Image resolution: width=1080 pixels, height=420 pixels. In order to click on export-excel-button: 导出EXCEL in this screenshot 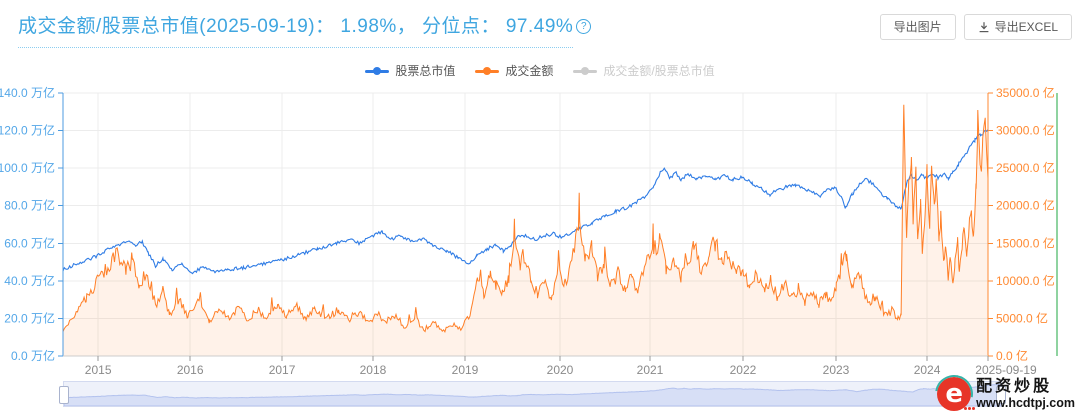, I will do `click(1017, 27)`.